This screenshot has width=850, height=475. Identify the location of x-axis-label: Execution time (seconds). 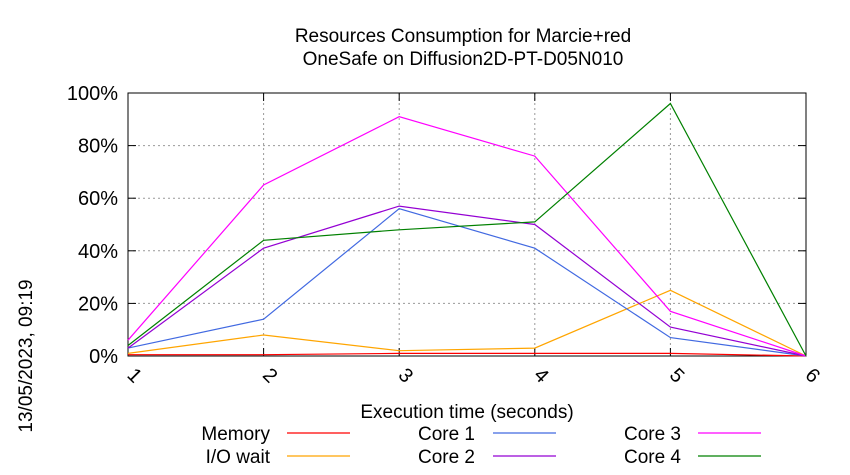
(466, 412).